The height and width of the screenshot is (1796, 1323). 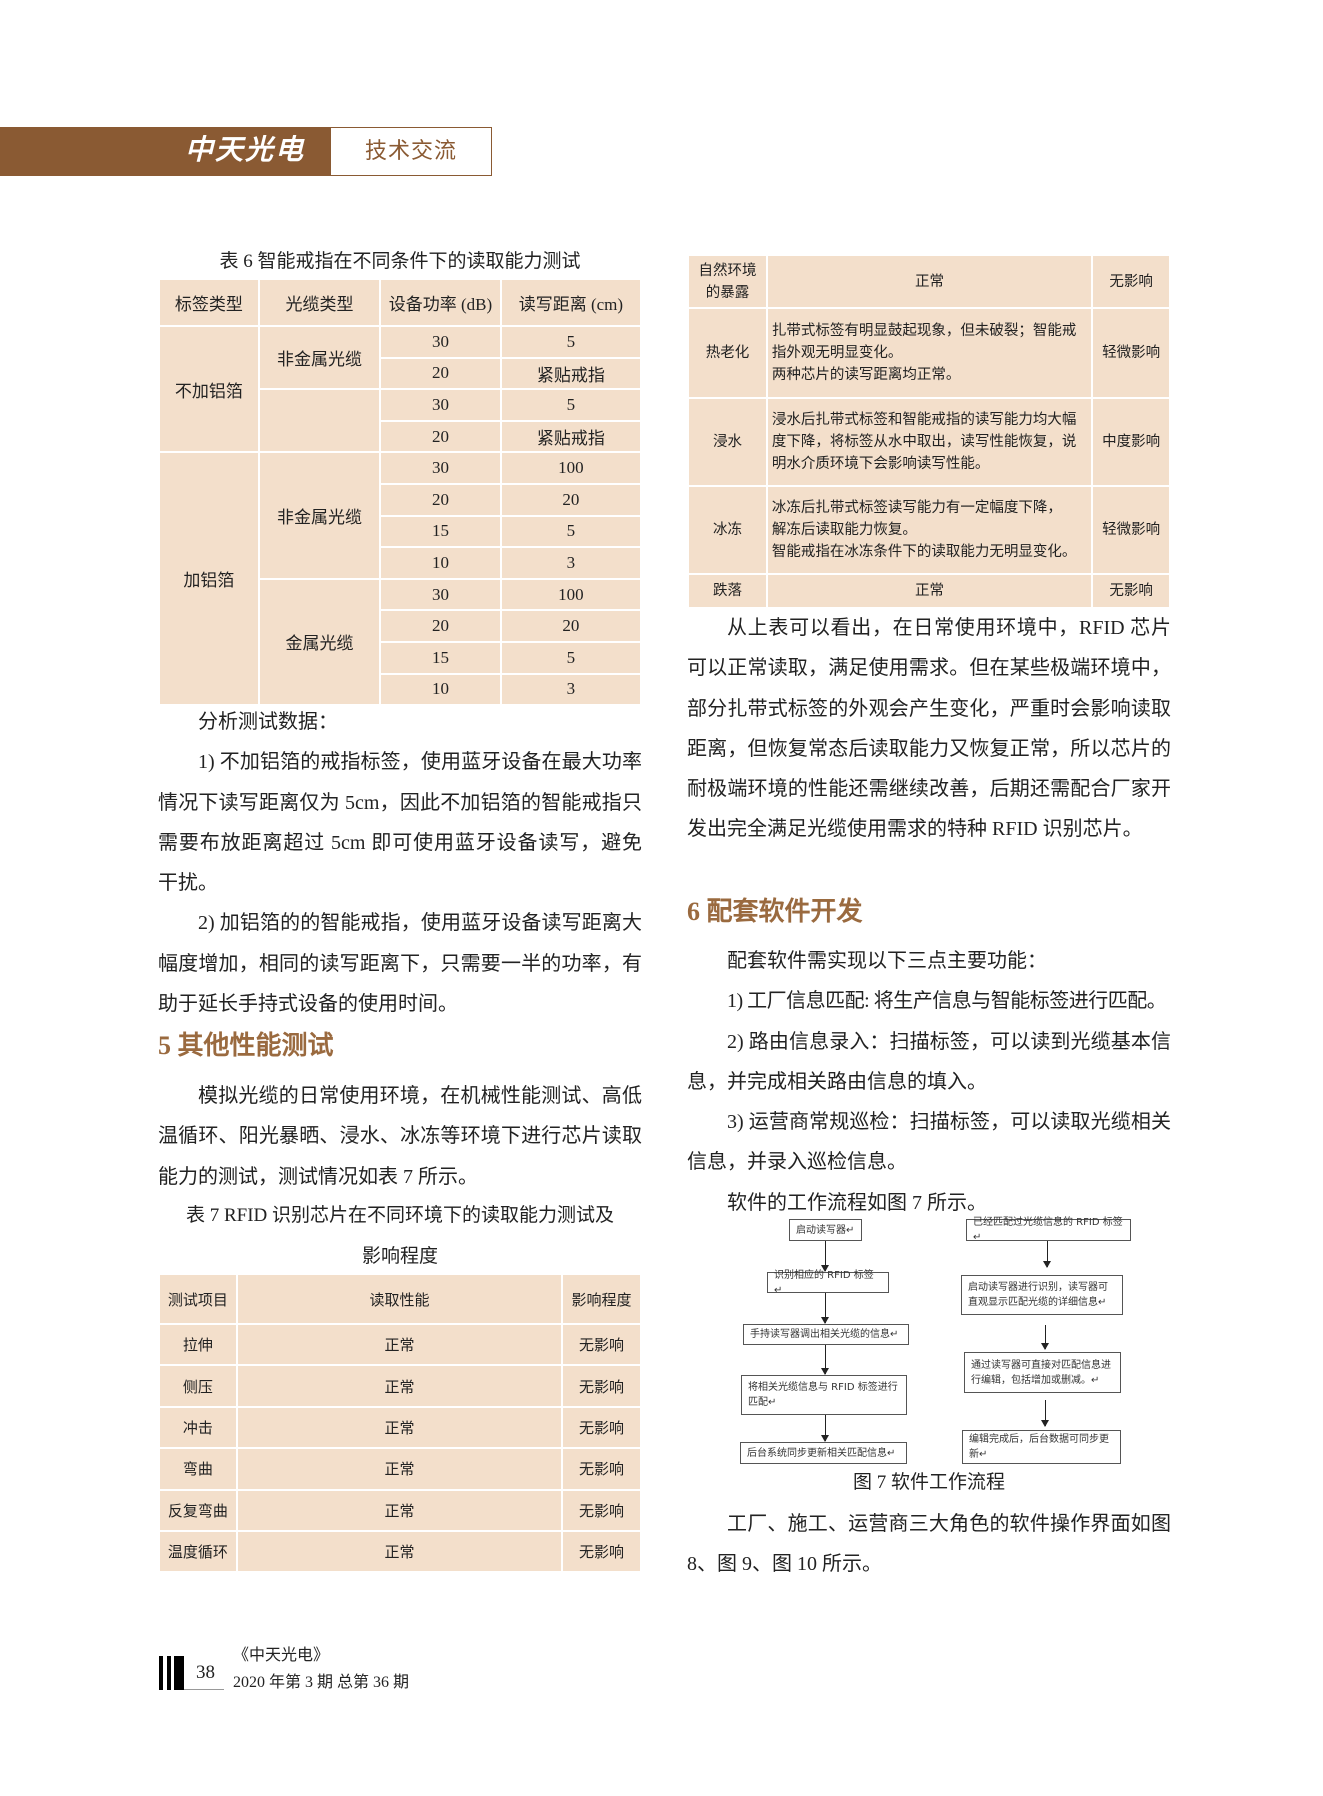 I want to click on test-item-cell: 浸水, so click(x=727, y=442).